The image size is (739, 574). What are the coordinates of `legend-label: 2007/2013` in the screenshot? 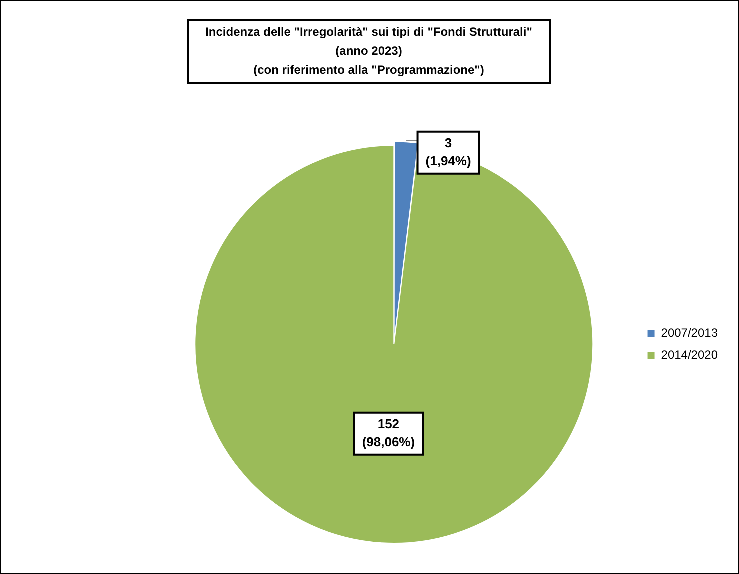 It's located at (689, 333).